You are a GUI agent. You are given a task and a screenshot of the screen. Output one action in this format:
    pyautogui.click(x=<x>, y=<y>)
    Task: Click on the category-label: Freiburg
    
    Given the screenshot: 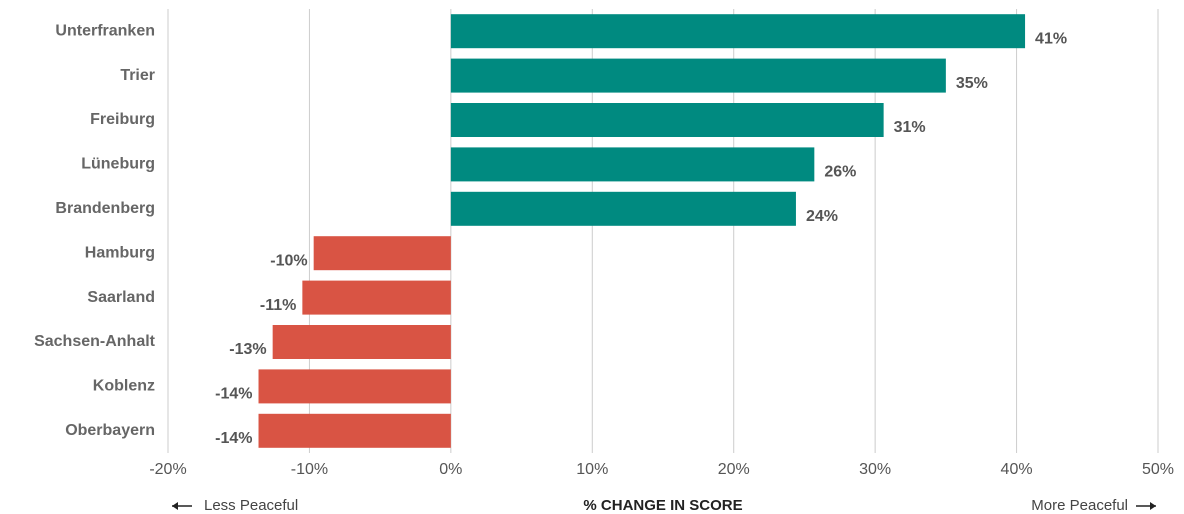 What is the action you would take?
    pyautogui.click(x=122, y=119)
    